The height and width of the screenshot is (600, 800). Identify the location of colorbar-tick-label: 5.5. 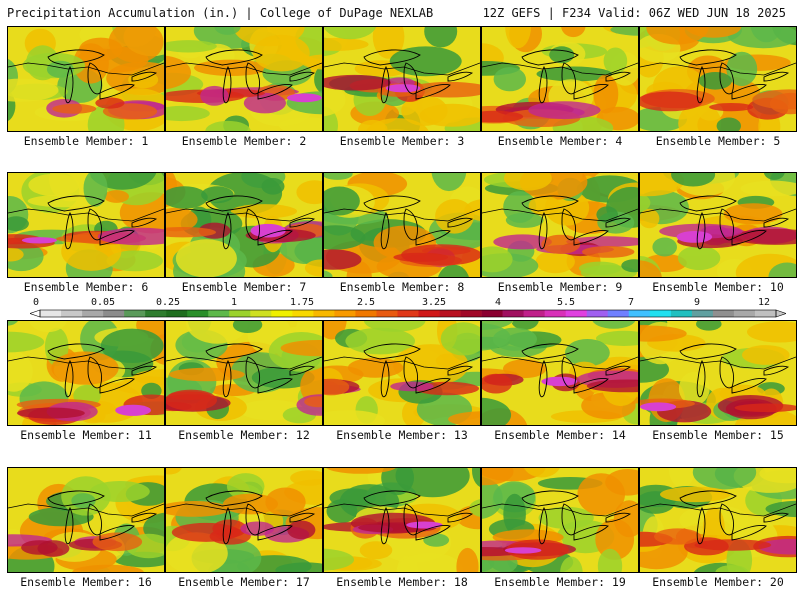
(566, 302).